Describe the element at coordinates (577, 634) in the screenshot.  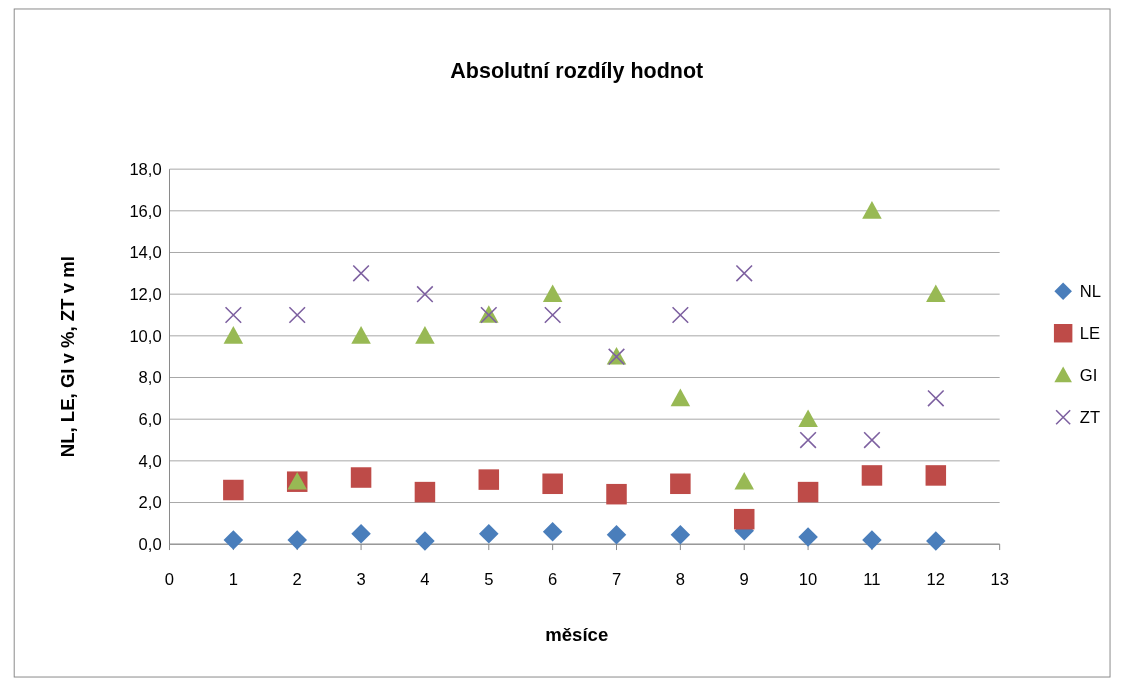
I see `x-axis-title: měsíce` at that location.